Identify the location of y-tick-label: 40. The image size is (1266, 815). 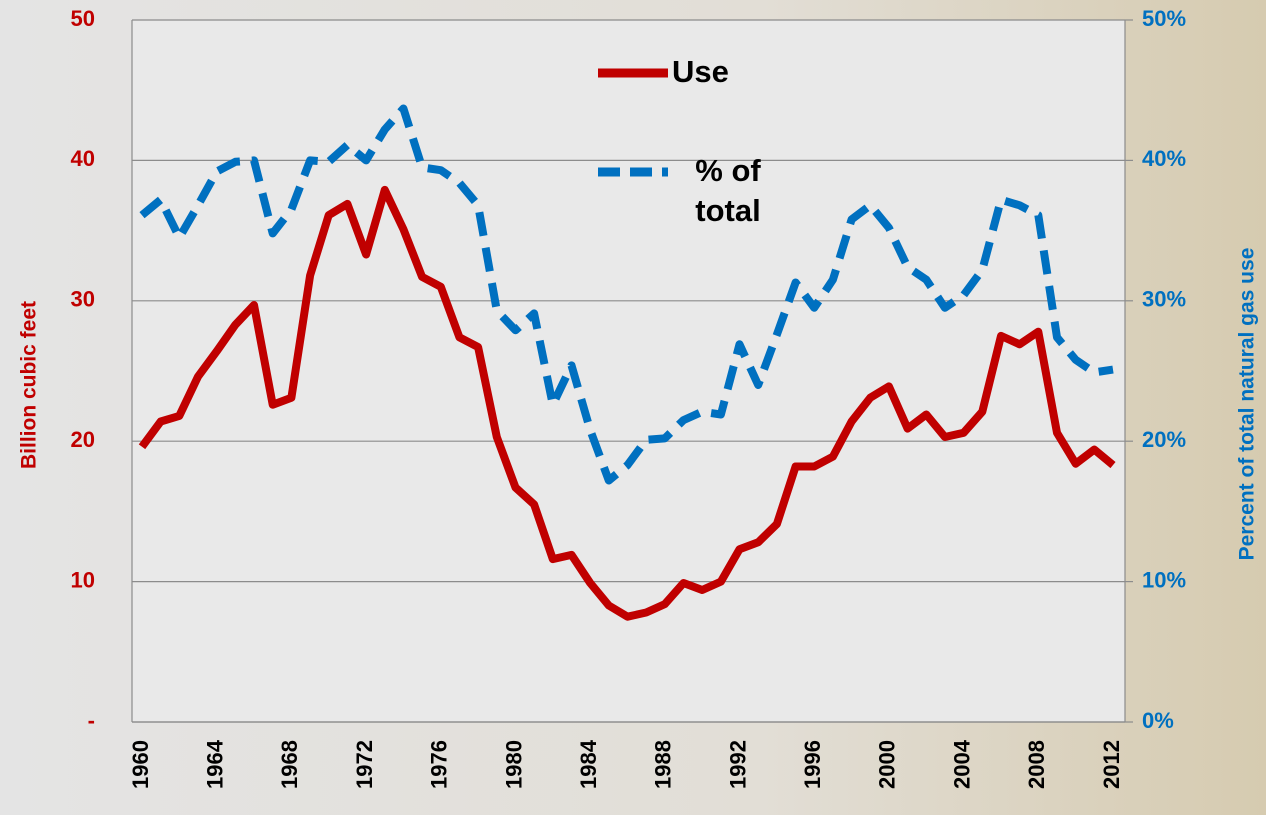
(83, 158).